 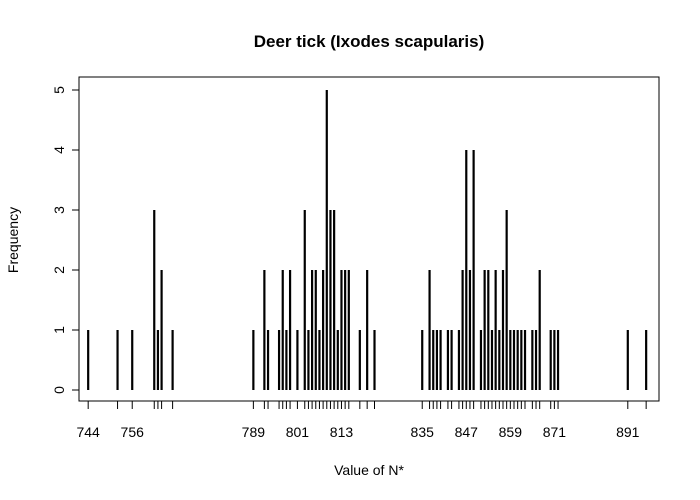 What do you see at coordinates (59, 90) in the screenshot?
I see `y-tick-label: 5` at bounding box center [59, 90].